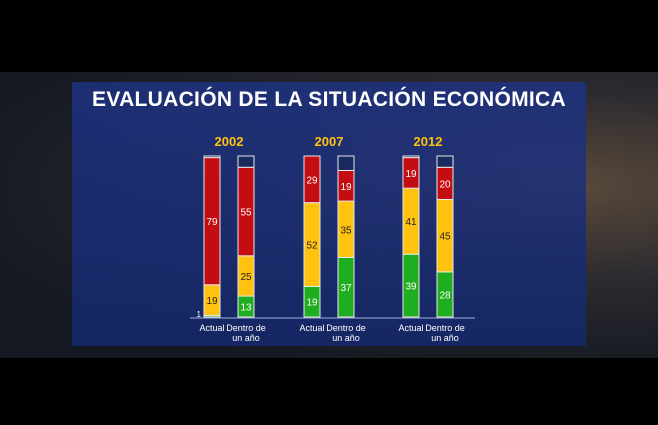  Describe the element at coordinates (312, 246) in the screenshot. I see `data-label-yellow: 52` at that location.